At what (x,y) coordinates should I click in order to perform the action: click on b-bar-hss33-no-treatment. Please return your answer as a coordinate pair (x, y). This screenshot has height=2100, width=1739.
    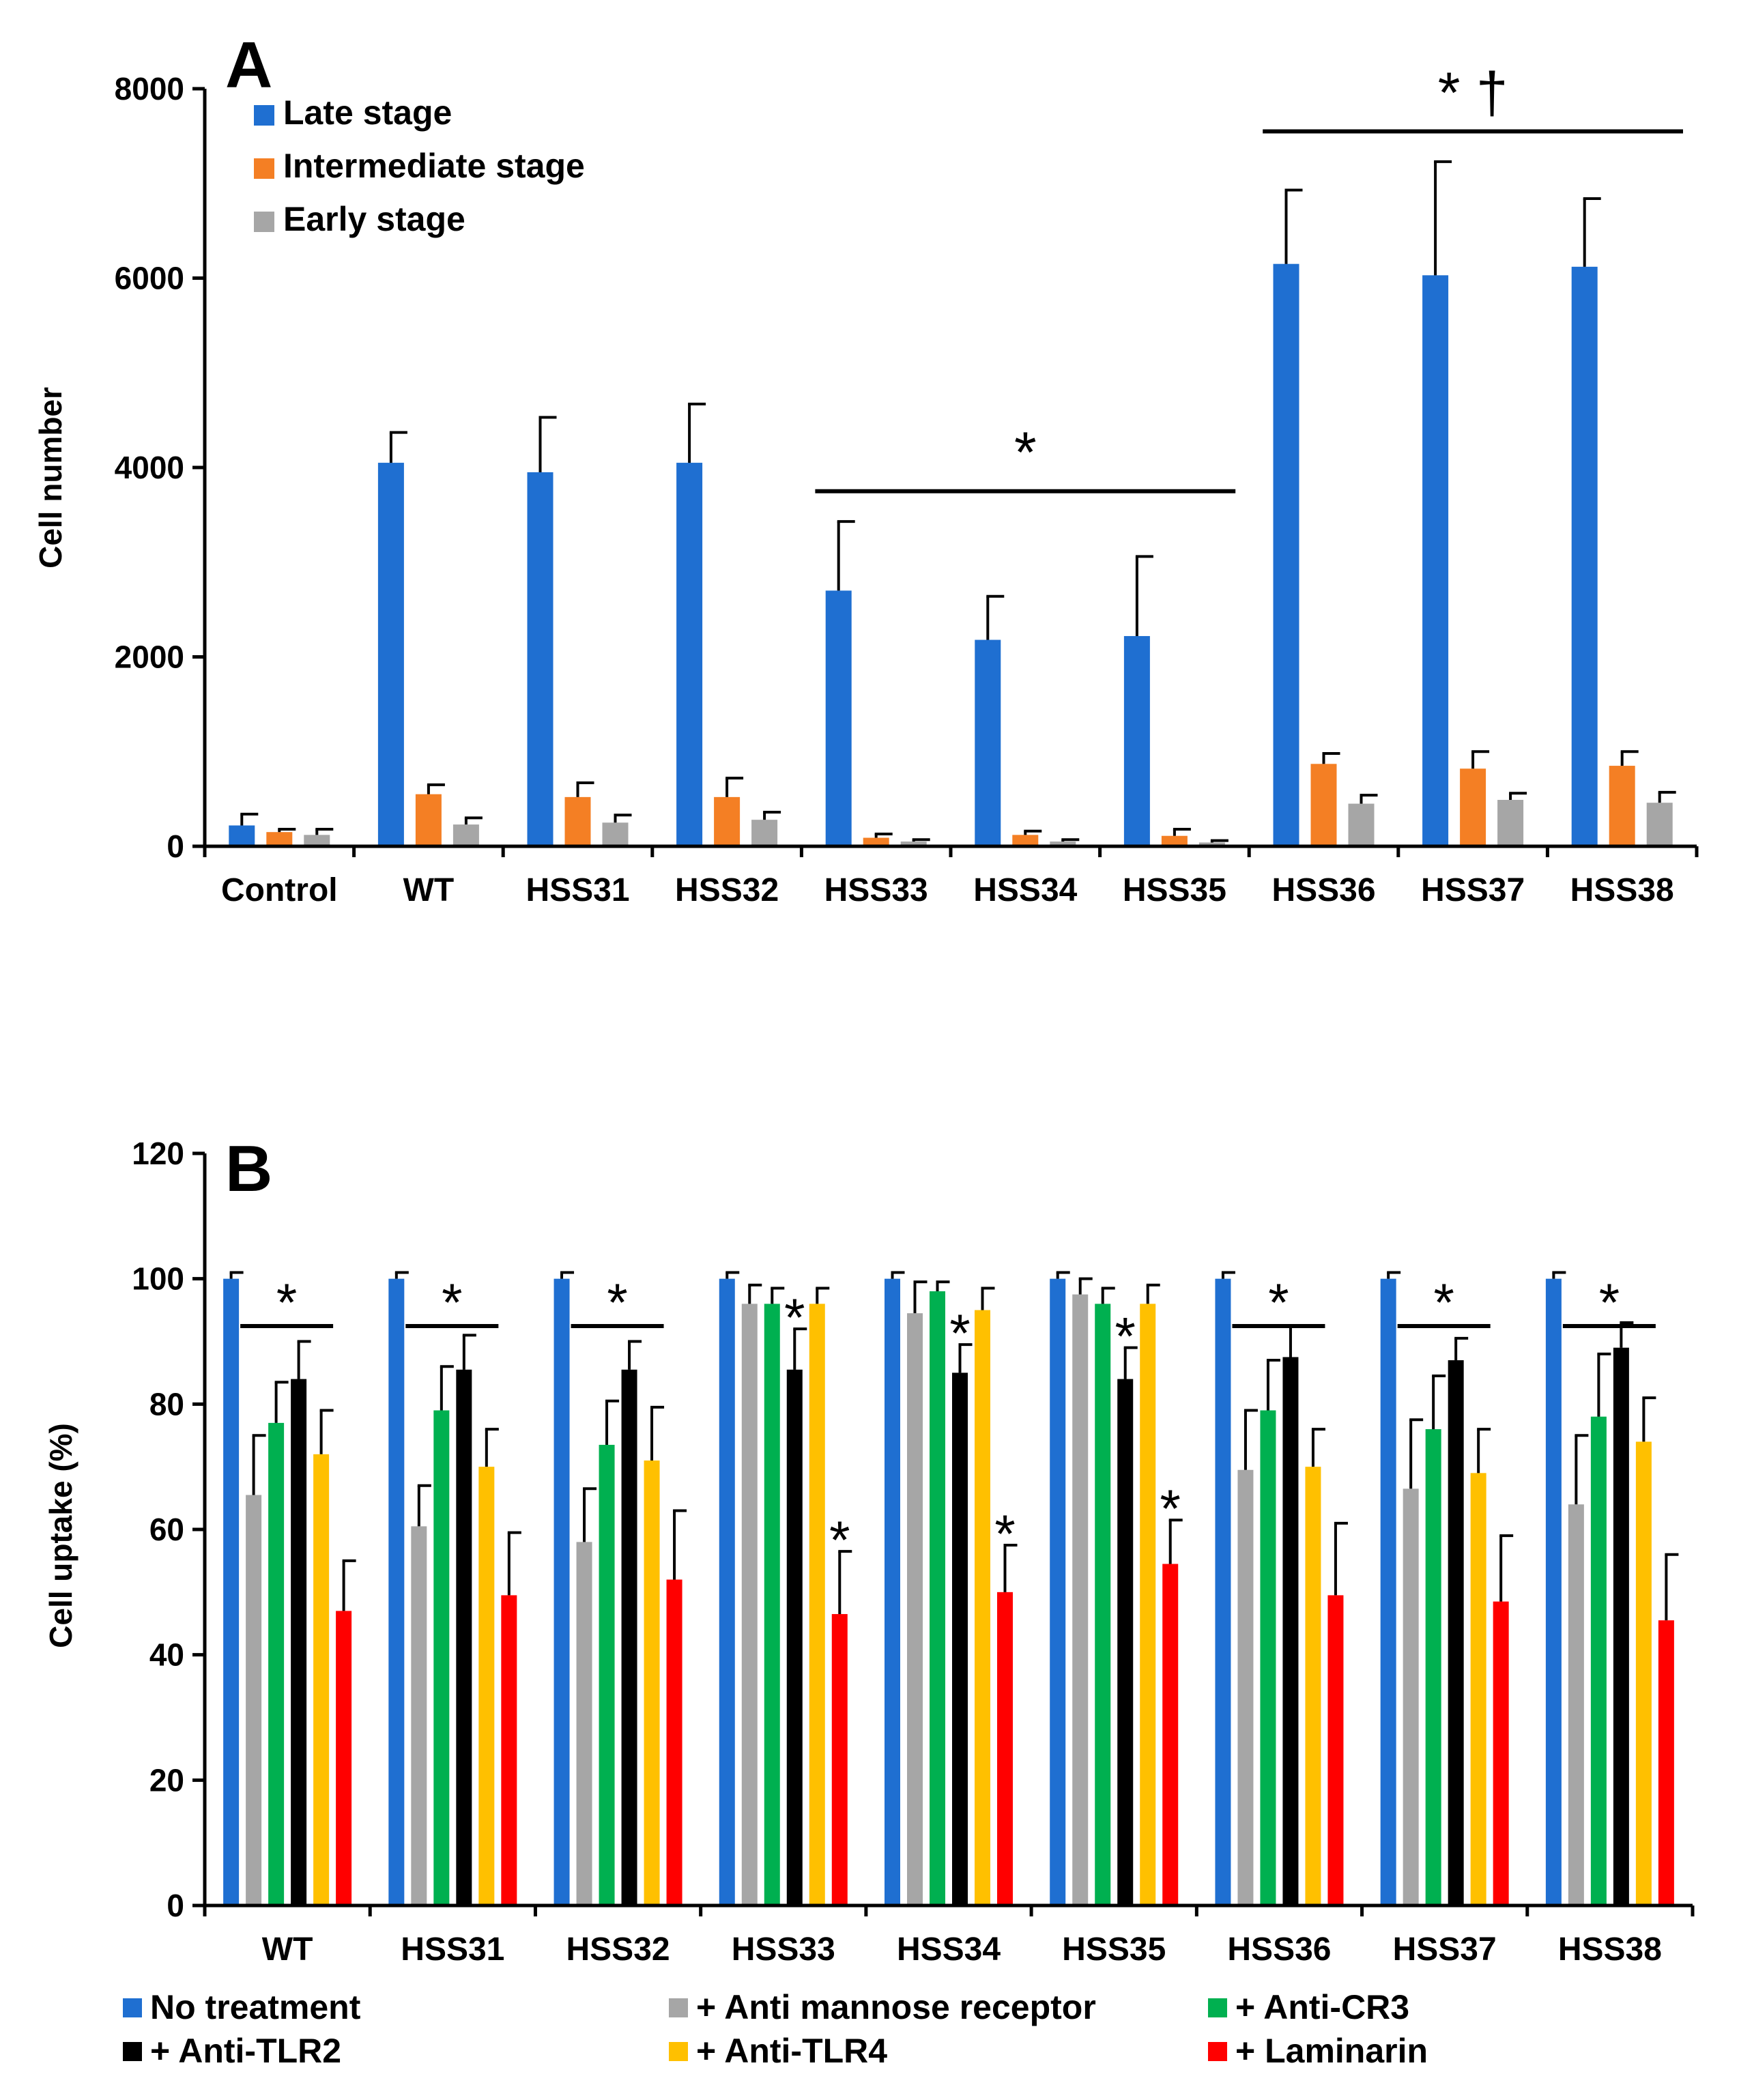
    Looking at the image, I should click on (727, 1591).